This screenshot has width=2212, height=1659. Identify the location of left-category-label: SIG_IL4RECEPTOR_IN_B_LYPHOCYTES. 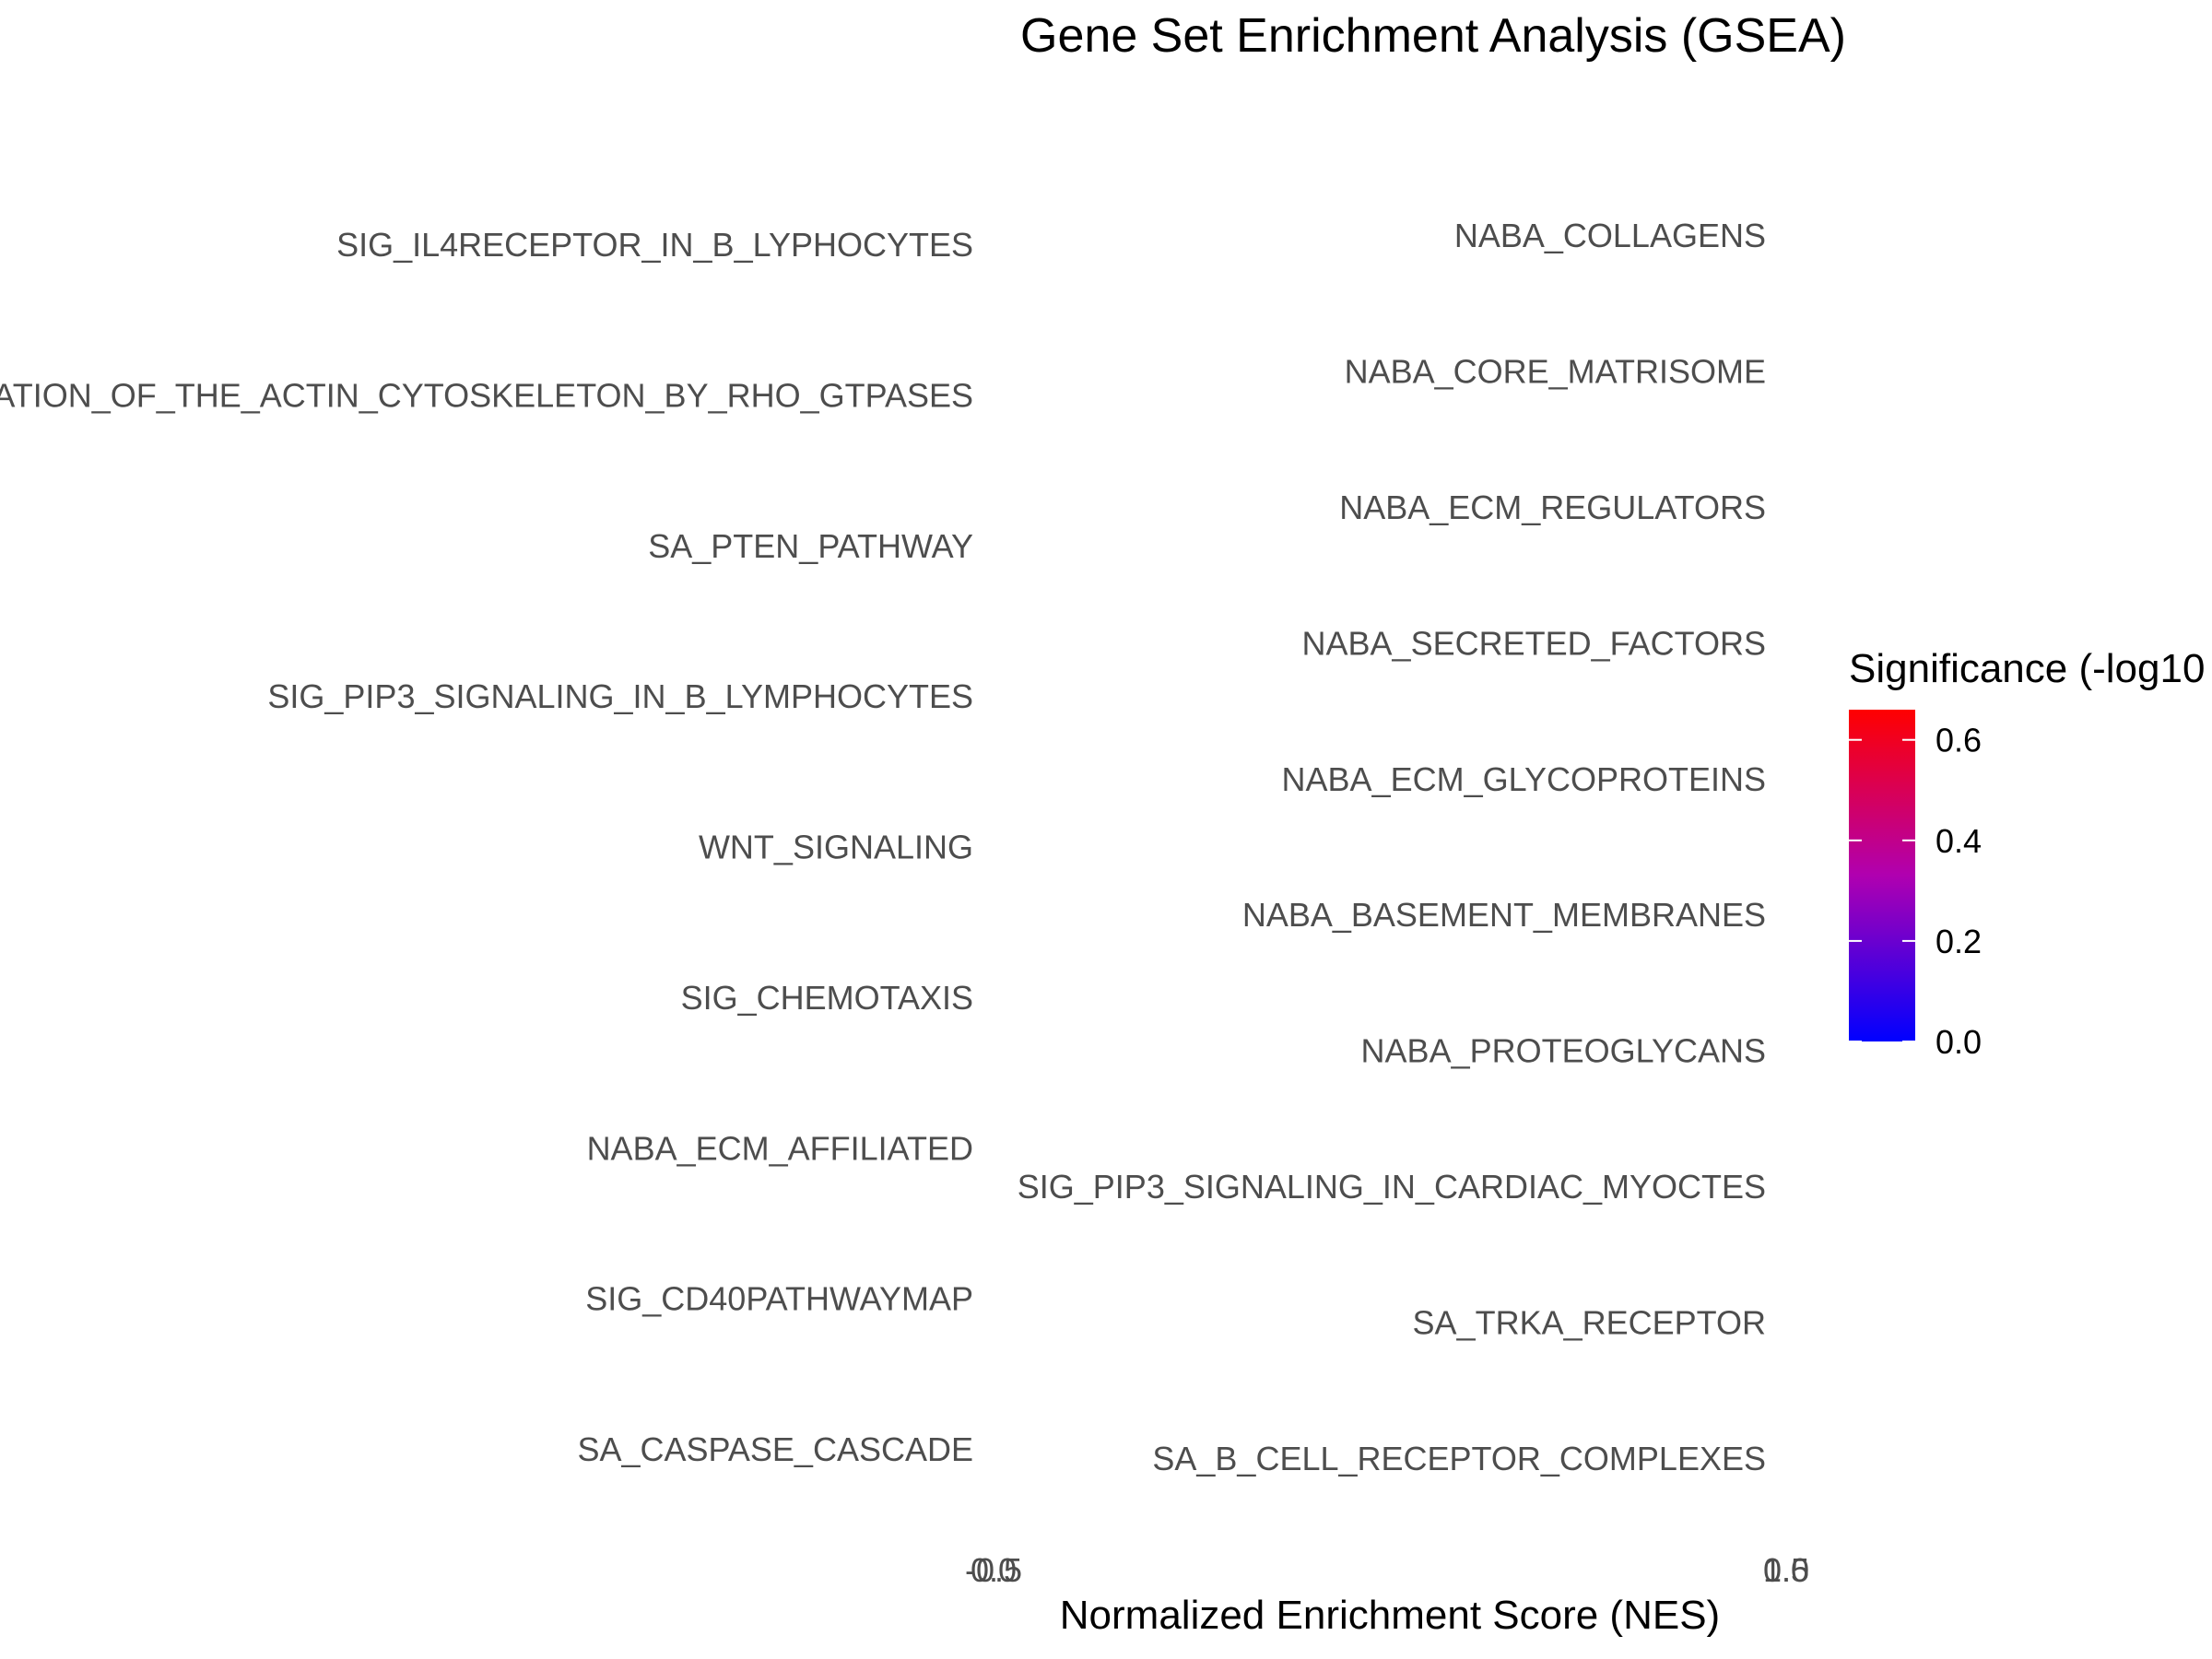
(654, 245).